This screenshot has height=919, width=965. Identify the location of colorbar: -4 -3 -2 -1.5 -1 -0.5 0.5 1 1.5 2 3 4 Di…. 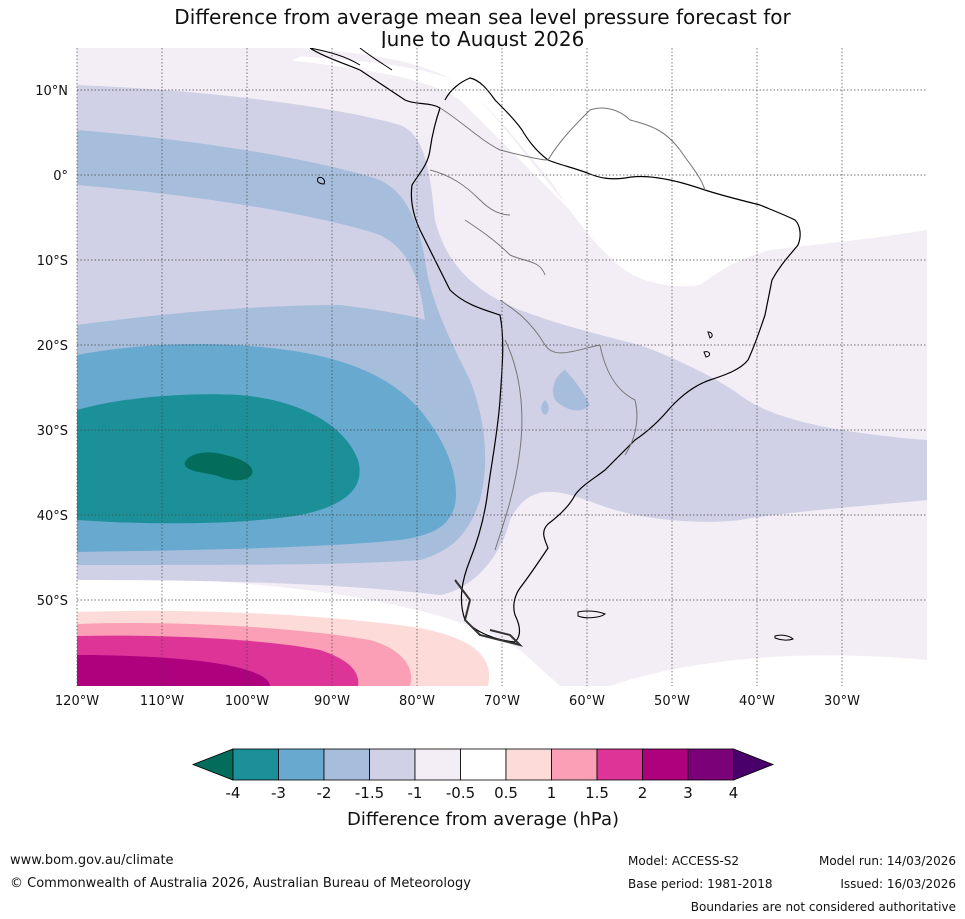
(483, 789).